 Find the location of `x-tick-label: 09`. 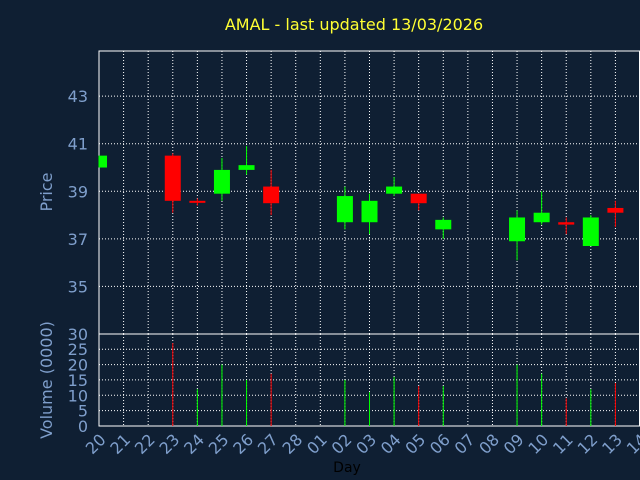

x-tick-label: 09 is located at coordinates (514, 444).